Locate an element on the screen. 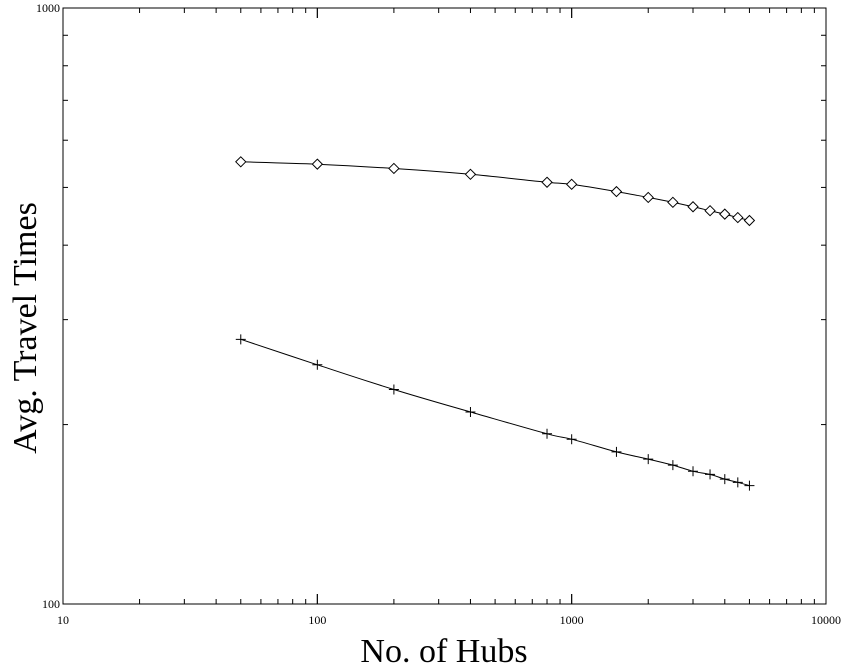  series-line is located at coordinates (495, 191).